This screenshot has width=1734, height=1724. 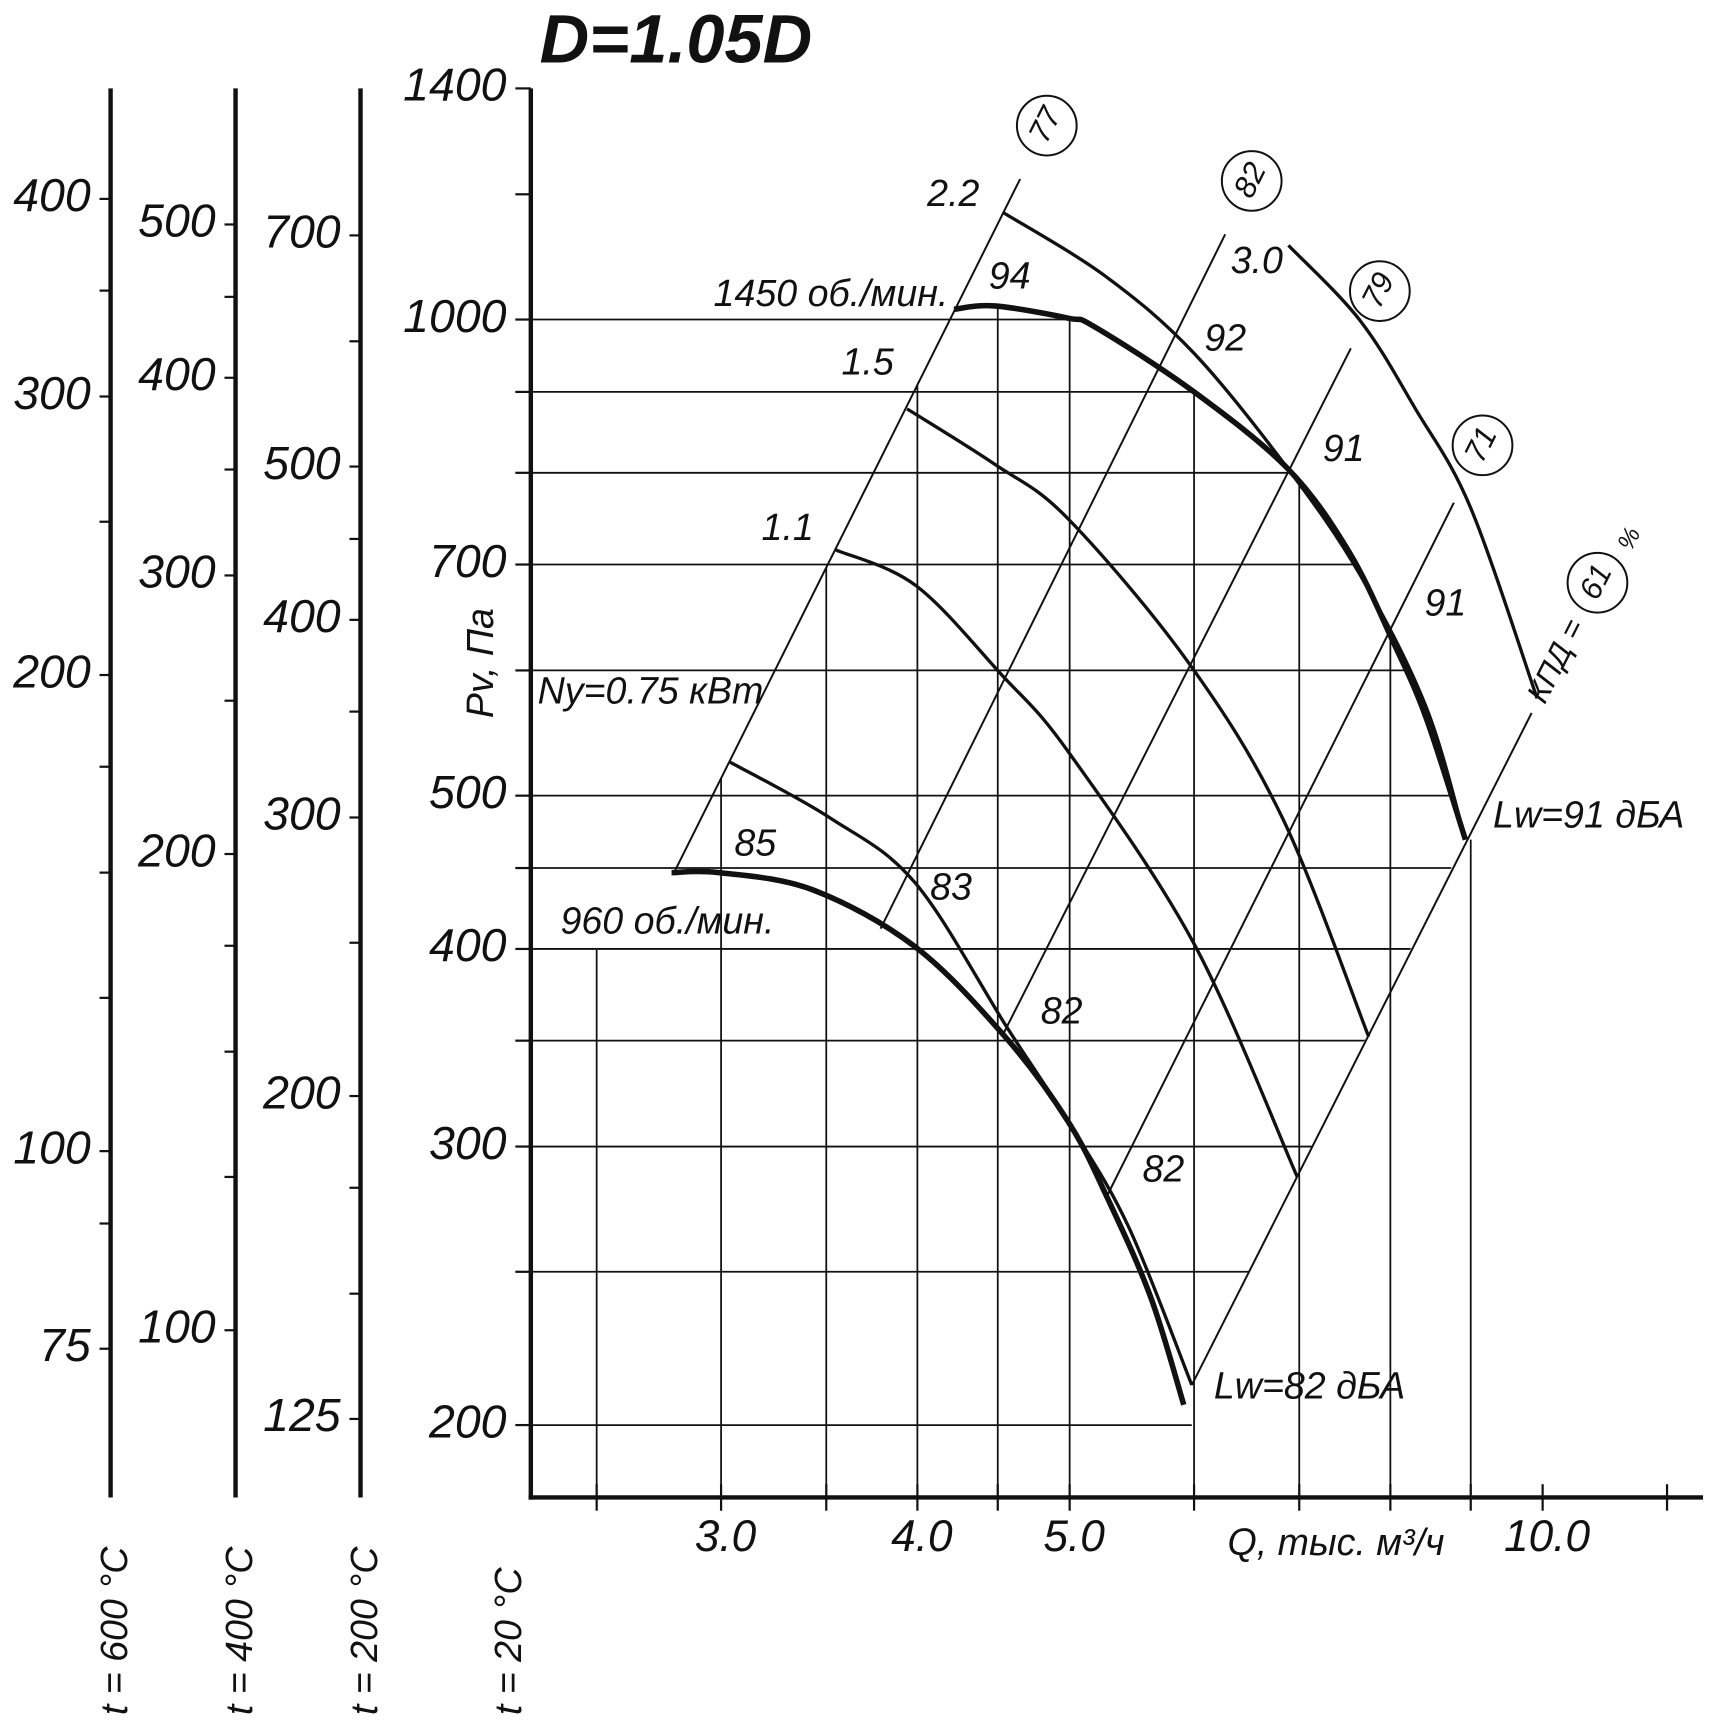 I want to click on x-tick-label: 3.0, so click(x=726, y=1536).